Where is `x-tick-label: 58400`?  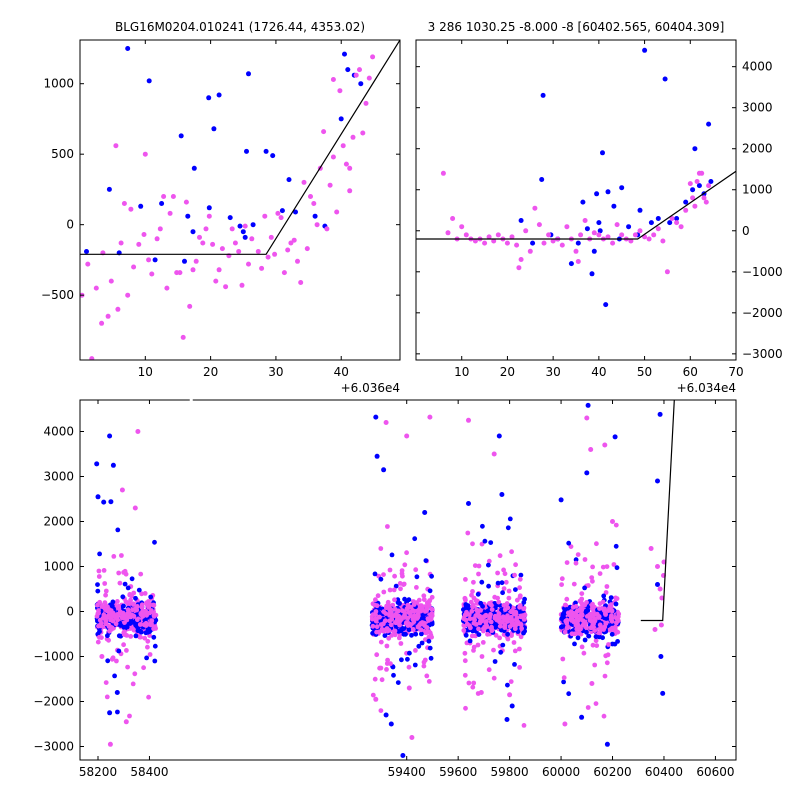 x-tick-label: 58400 is located at coordinates (149, 772).